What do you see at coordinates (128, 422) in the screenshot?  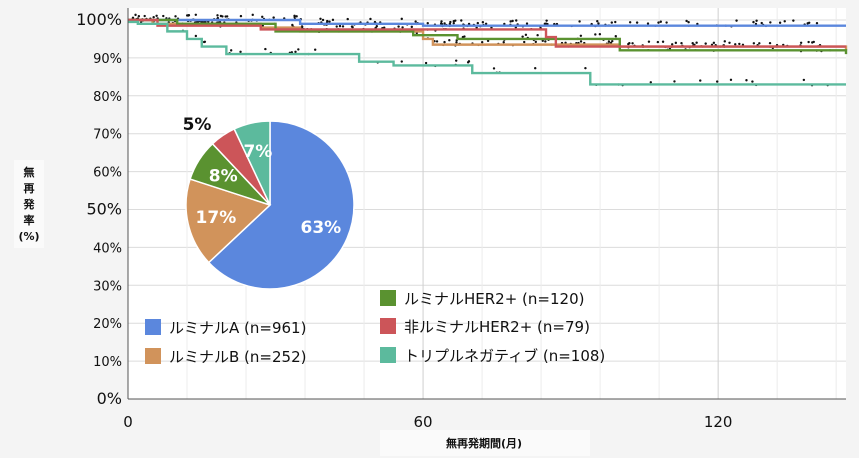 I see `x-tick-label: 0` at bounding box center [128, 422].